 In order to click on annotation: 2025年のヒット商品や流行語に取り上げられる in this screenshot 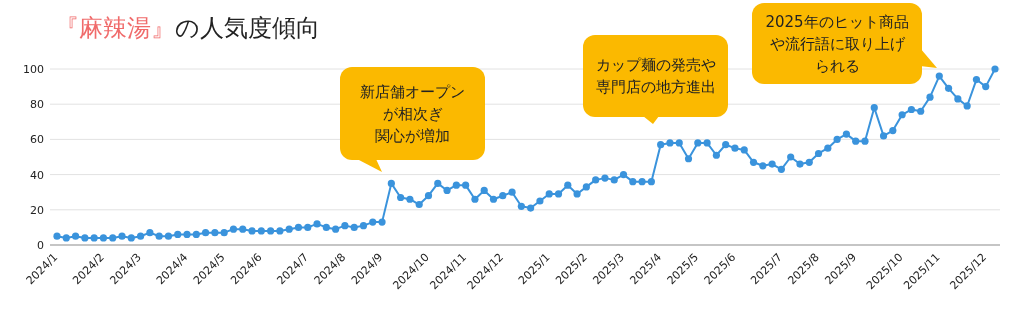, I will do `click(837, 43)`.